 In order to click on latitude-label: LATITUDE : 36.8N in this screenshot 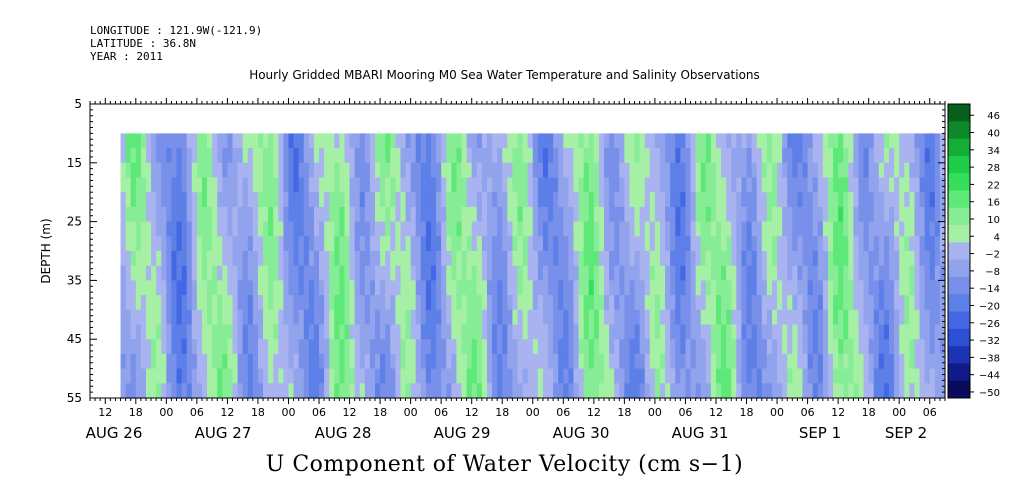, I will do `click(143, 43)`.